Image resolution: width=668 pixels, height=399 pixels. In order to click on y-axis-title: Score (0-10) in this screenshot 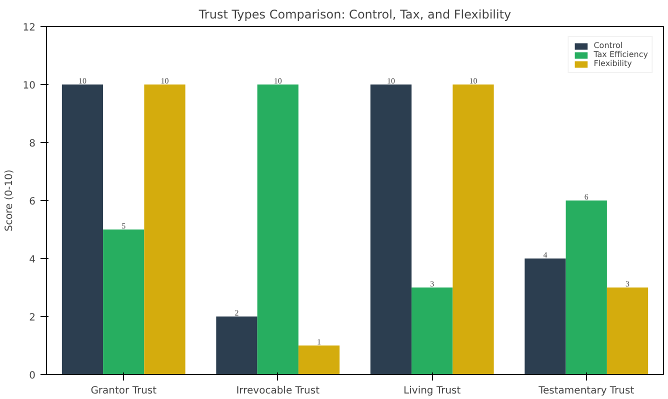, I will do `click(9, 201)`.